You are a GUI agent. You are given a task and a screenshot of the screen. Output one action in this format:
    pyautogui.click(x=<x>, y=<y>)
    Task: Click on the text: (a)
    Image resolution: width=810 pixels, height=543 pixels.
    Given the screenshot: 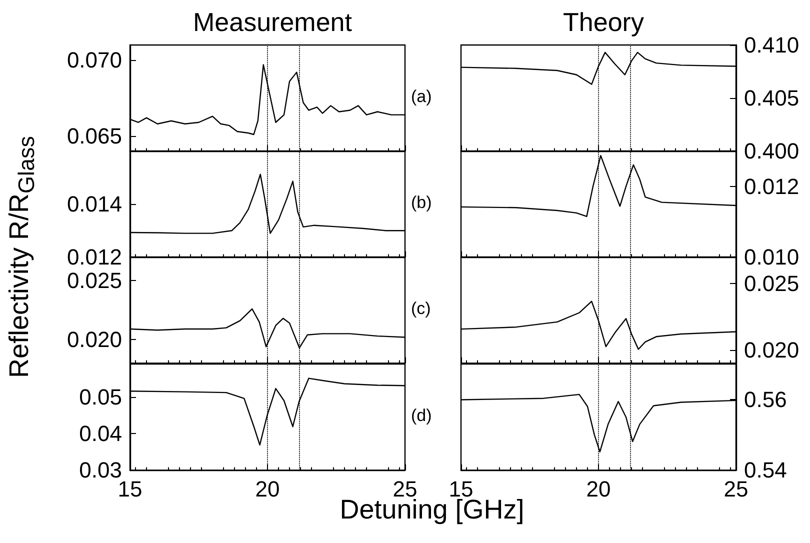 What is the action you would take?
    pyautogui.click(x=421, y=96)
    